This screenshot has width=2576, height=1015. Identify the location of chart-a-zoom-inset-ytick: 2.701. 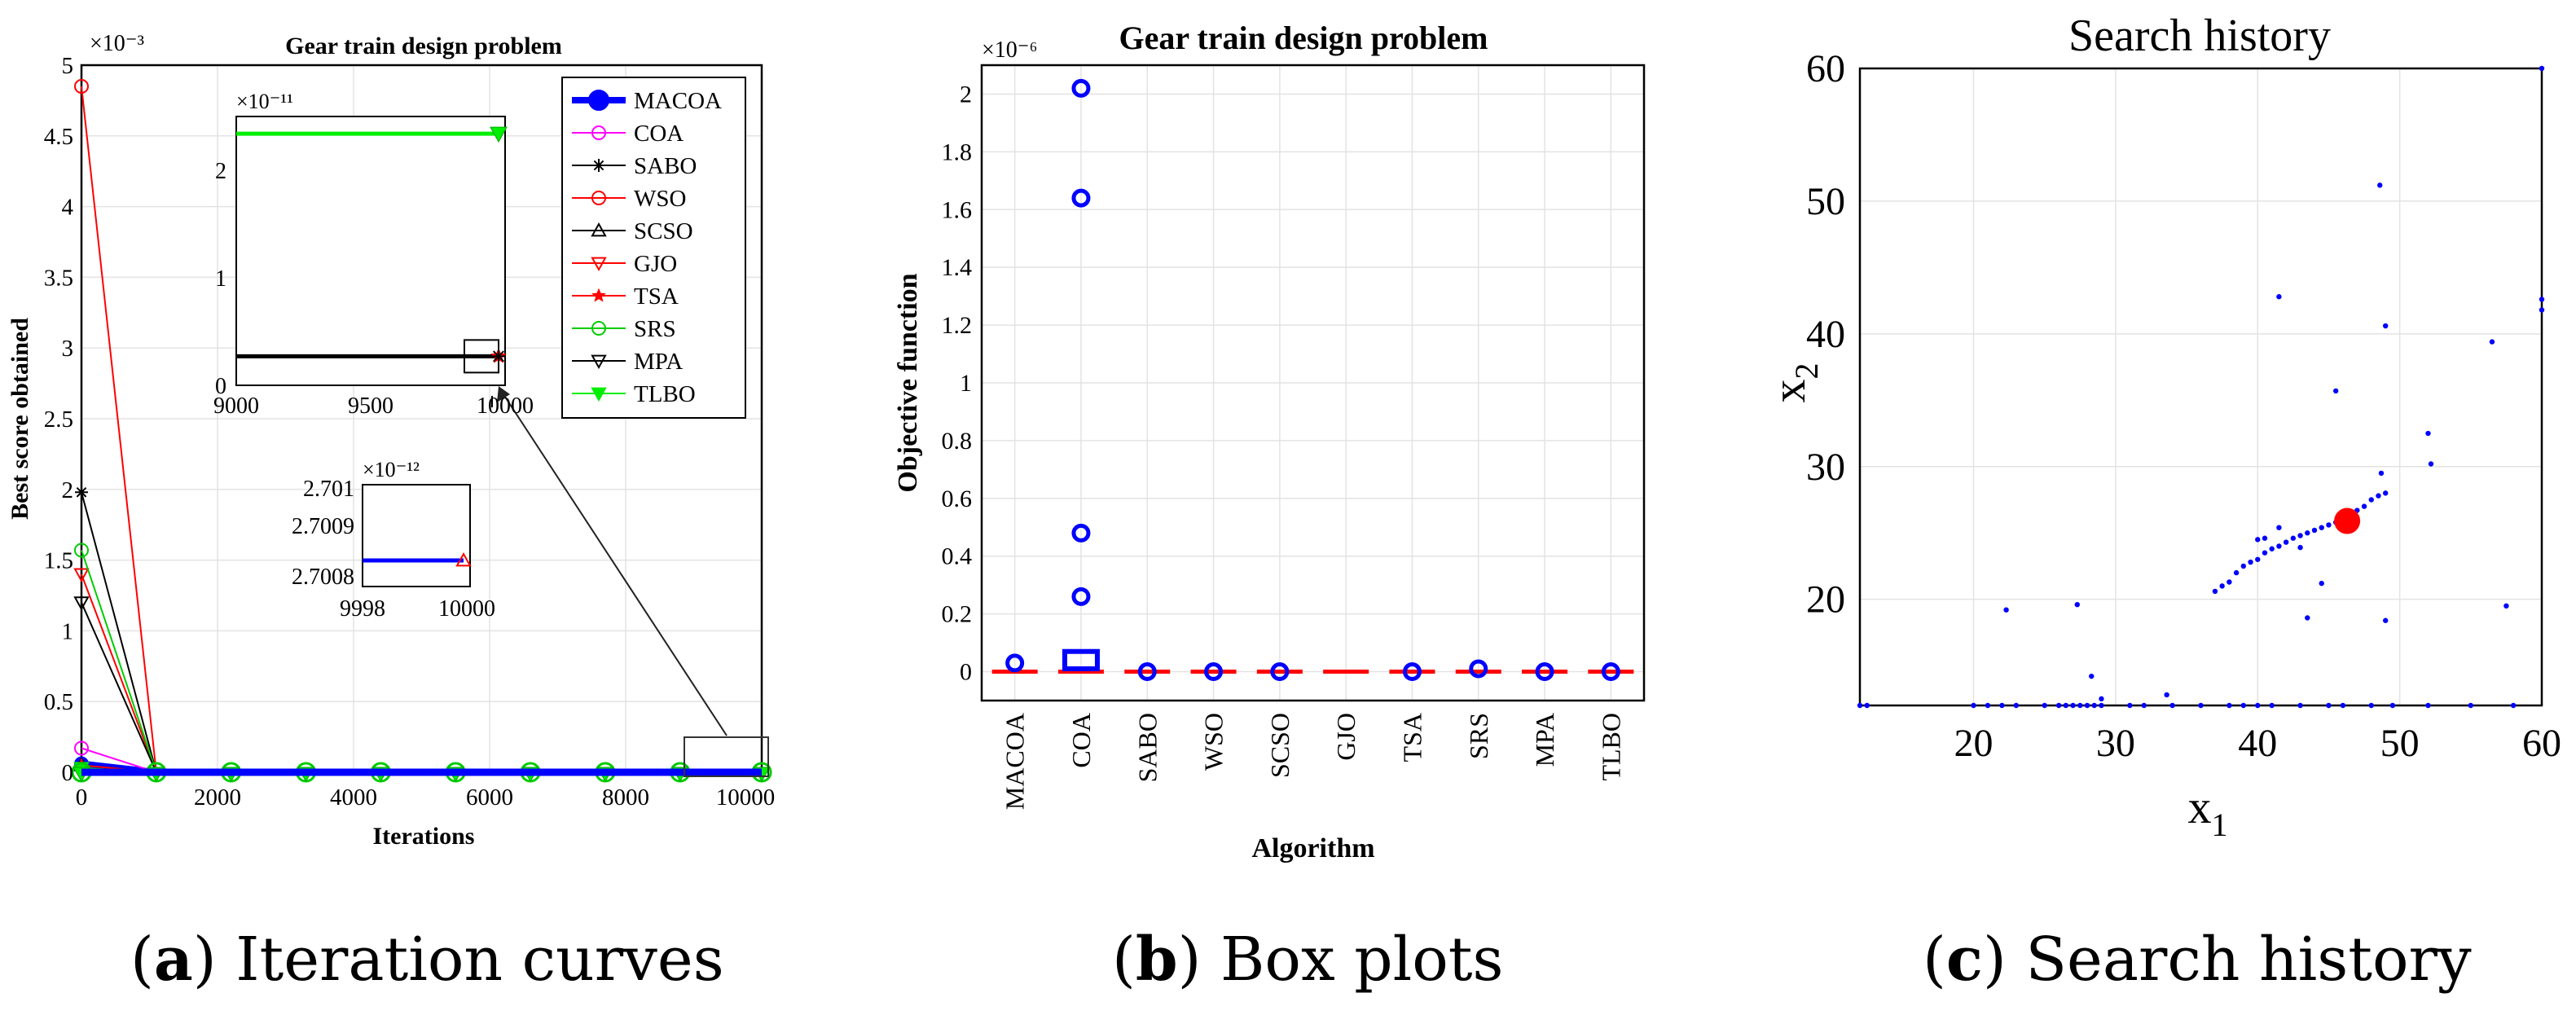
(328, 489).